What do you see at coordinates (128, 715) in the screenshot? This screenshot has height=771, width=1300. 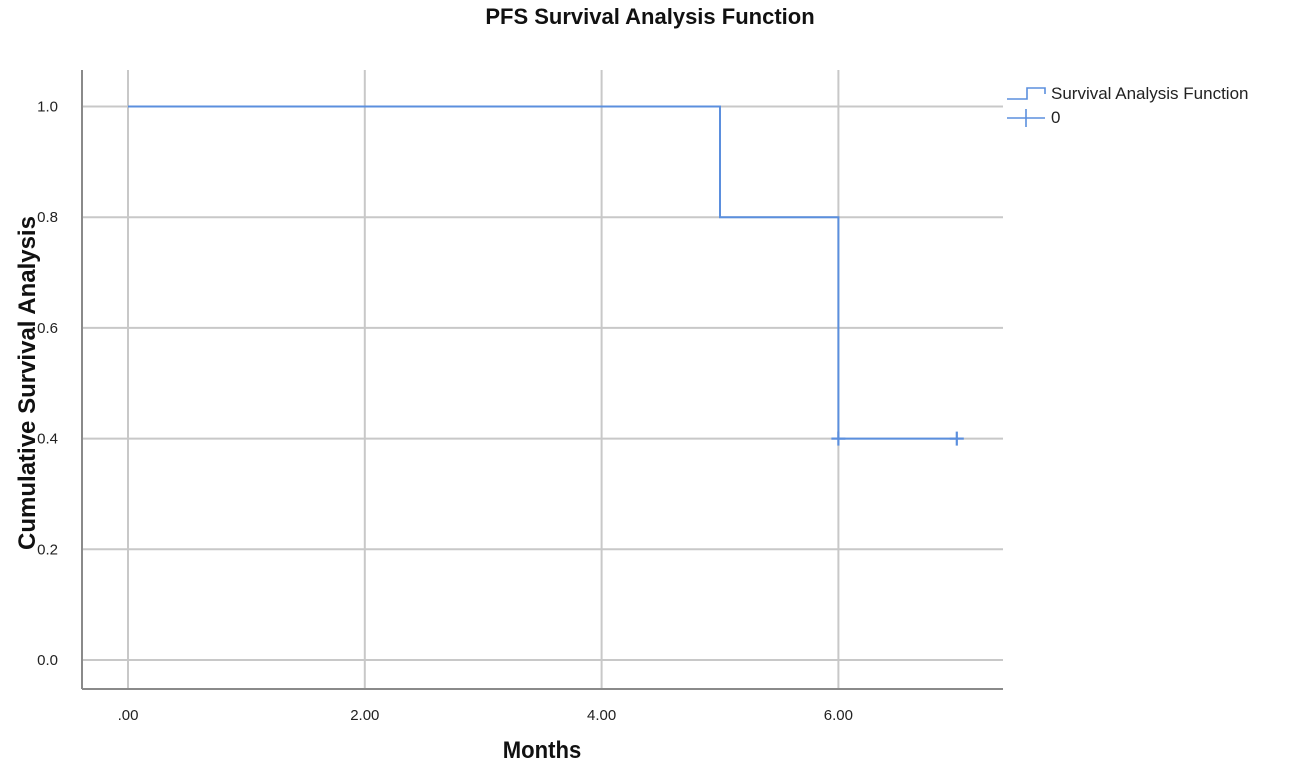 I see `x-tick-label: .00` at bounding box center [128, 715].